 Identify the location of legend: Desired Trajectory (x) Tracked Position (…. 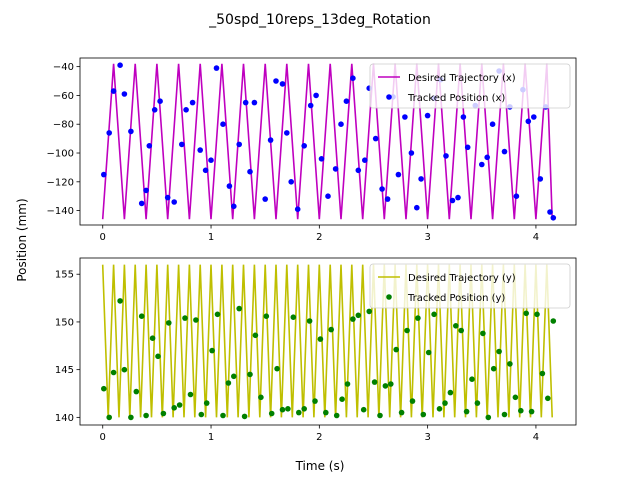
(470, 86).